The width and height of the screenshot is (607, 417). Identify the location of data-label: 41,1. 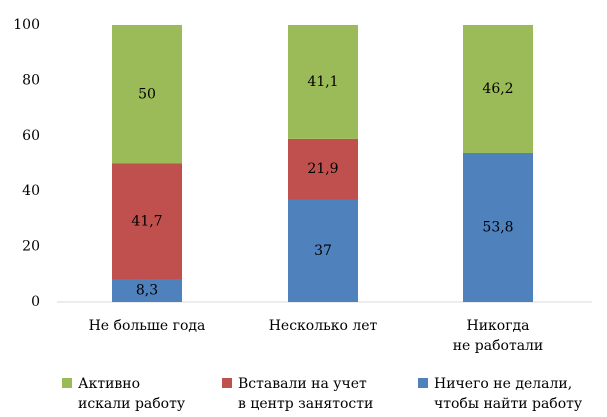
(322, 82).